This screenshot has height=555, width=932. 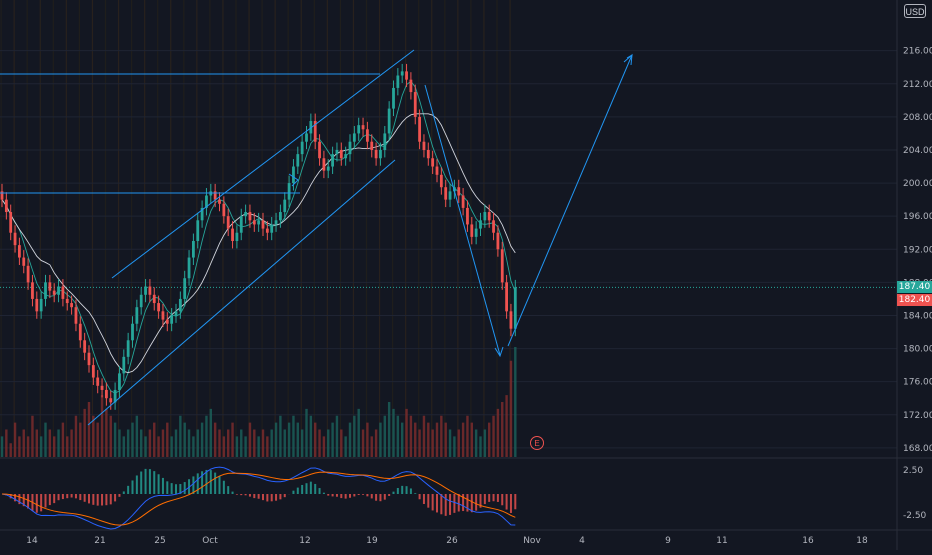 What do you see at coordinates (917, 85) in the screenshot?
I see `price-tick-label: 212.00` at bounding box center [917, 85].